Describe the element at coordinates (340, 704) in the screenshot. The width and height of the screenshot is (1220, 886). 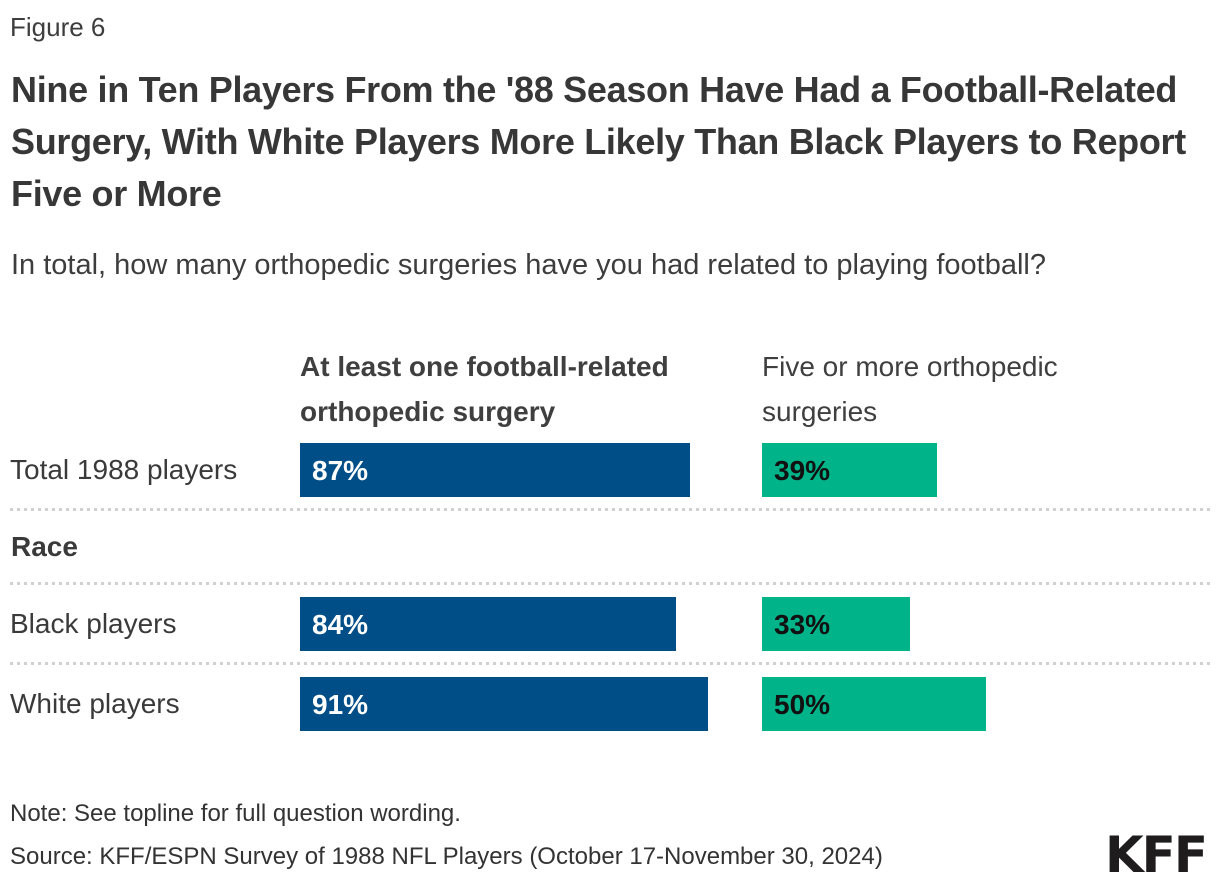
I see `bar-value-label: 91%` at that location.